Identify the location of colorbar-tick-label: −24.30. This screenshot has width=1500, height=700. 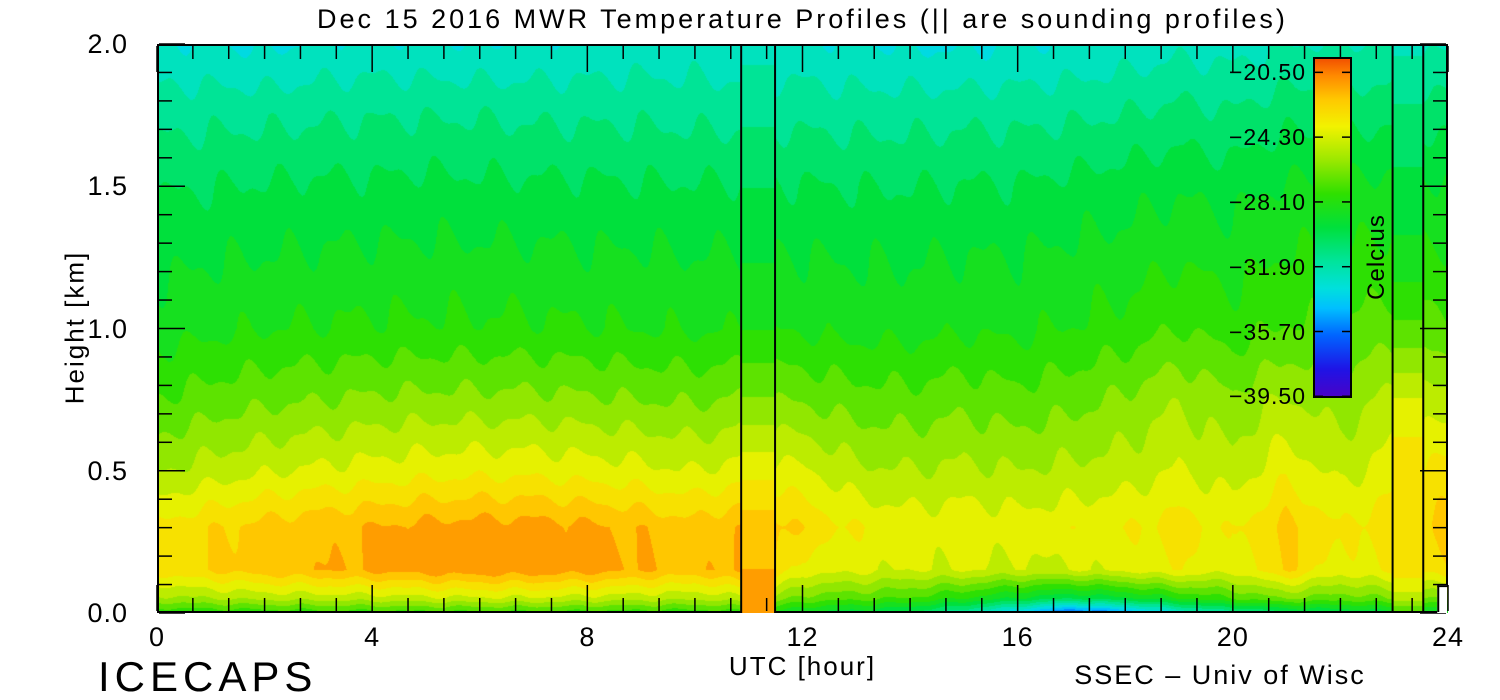
(1267, 137).